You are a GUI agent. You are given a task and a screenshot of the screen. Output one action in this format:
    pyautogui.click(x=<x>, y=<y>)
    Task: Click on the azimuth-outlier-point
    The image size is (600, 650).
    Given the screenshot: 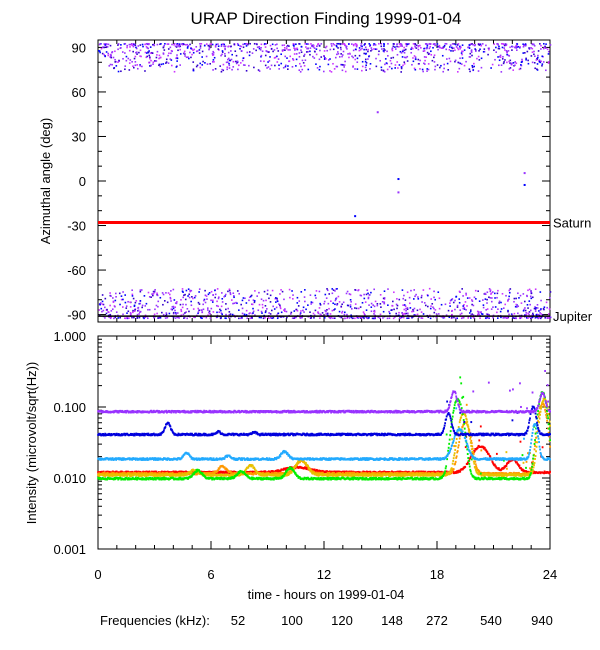 What is the action you would take?
    pyautogui.click(x=524, y=173)
    